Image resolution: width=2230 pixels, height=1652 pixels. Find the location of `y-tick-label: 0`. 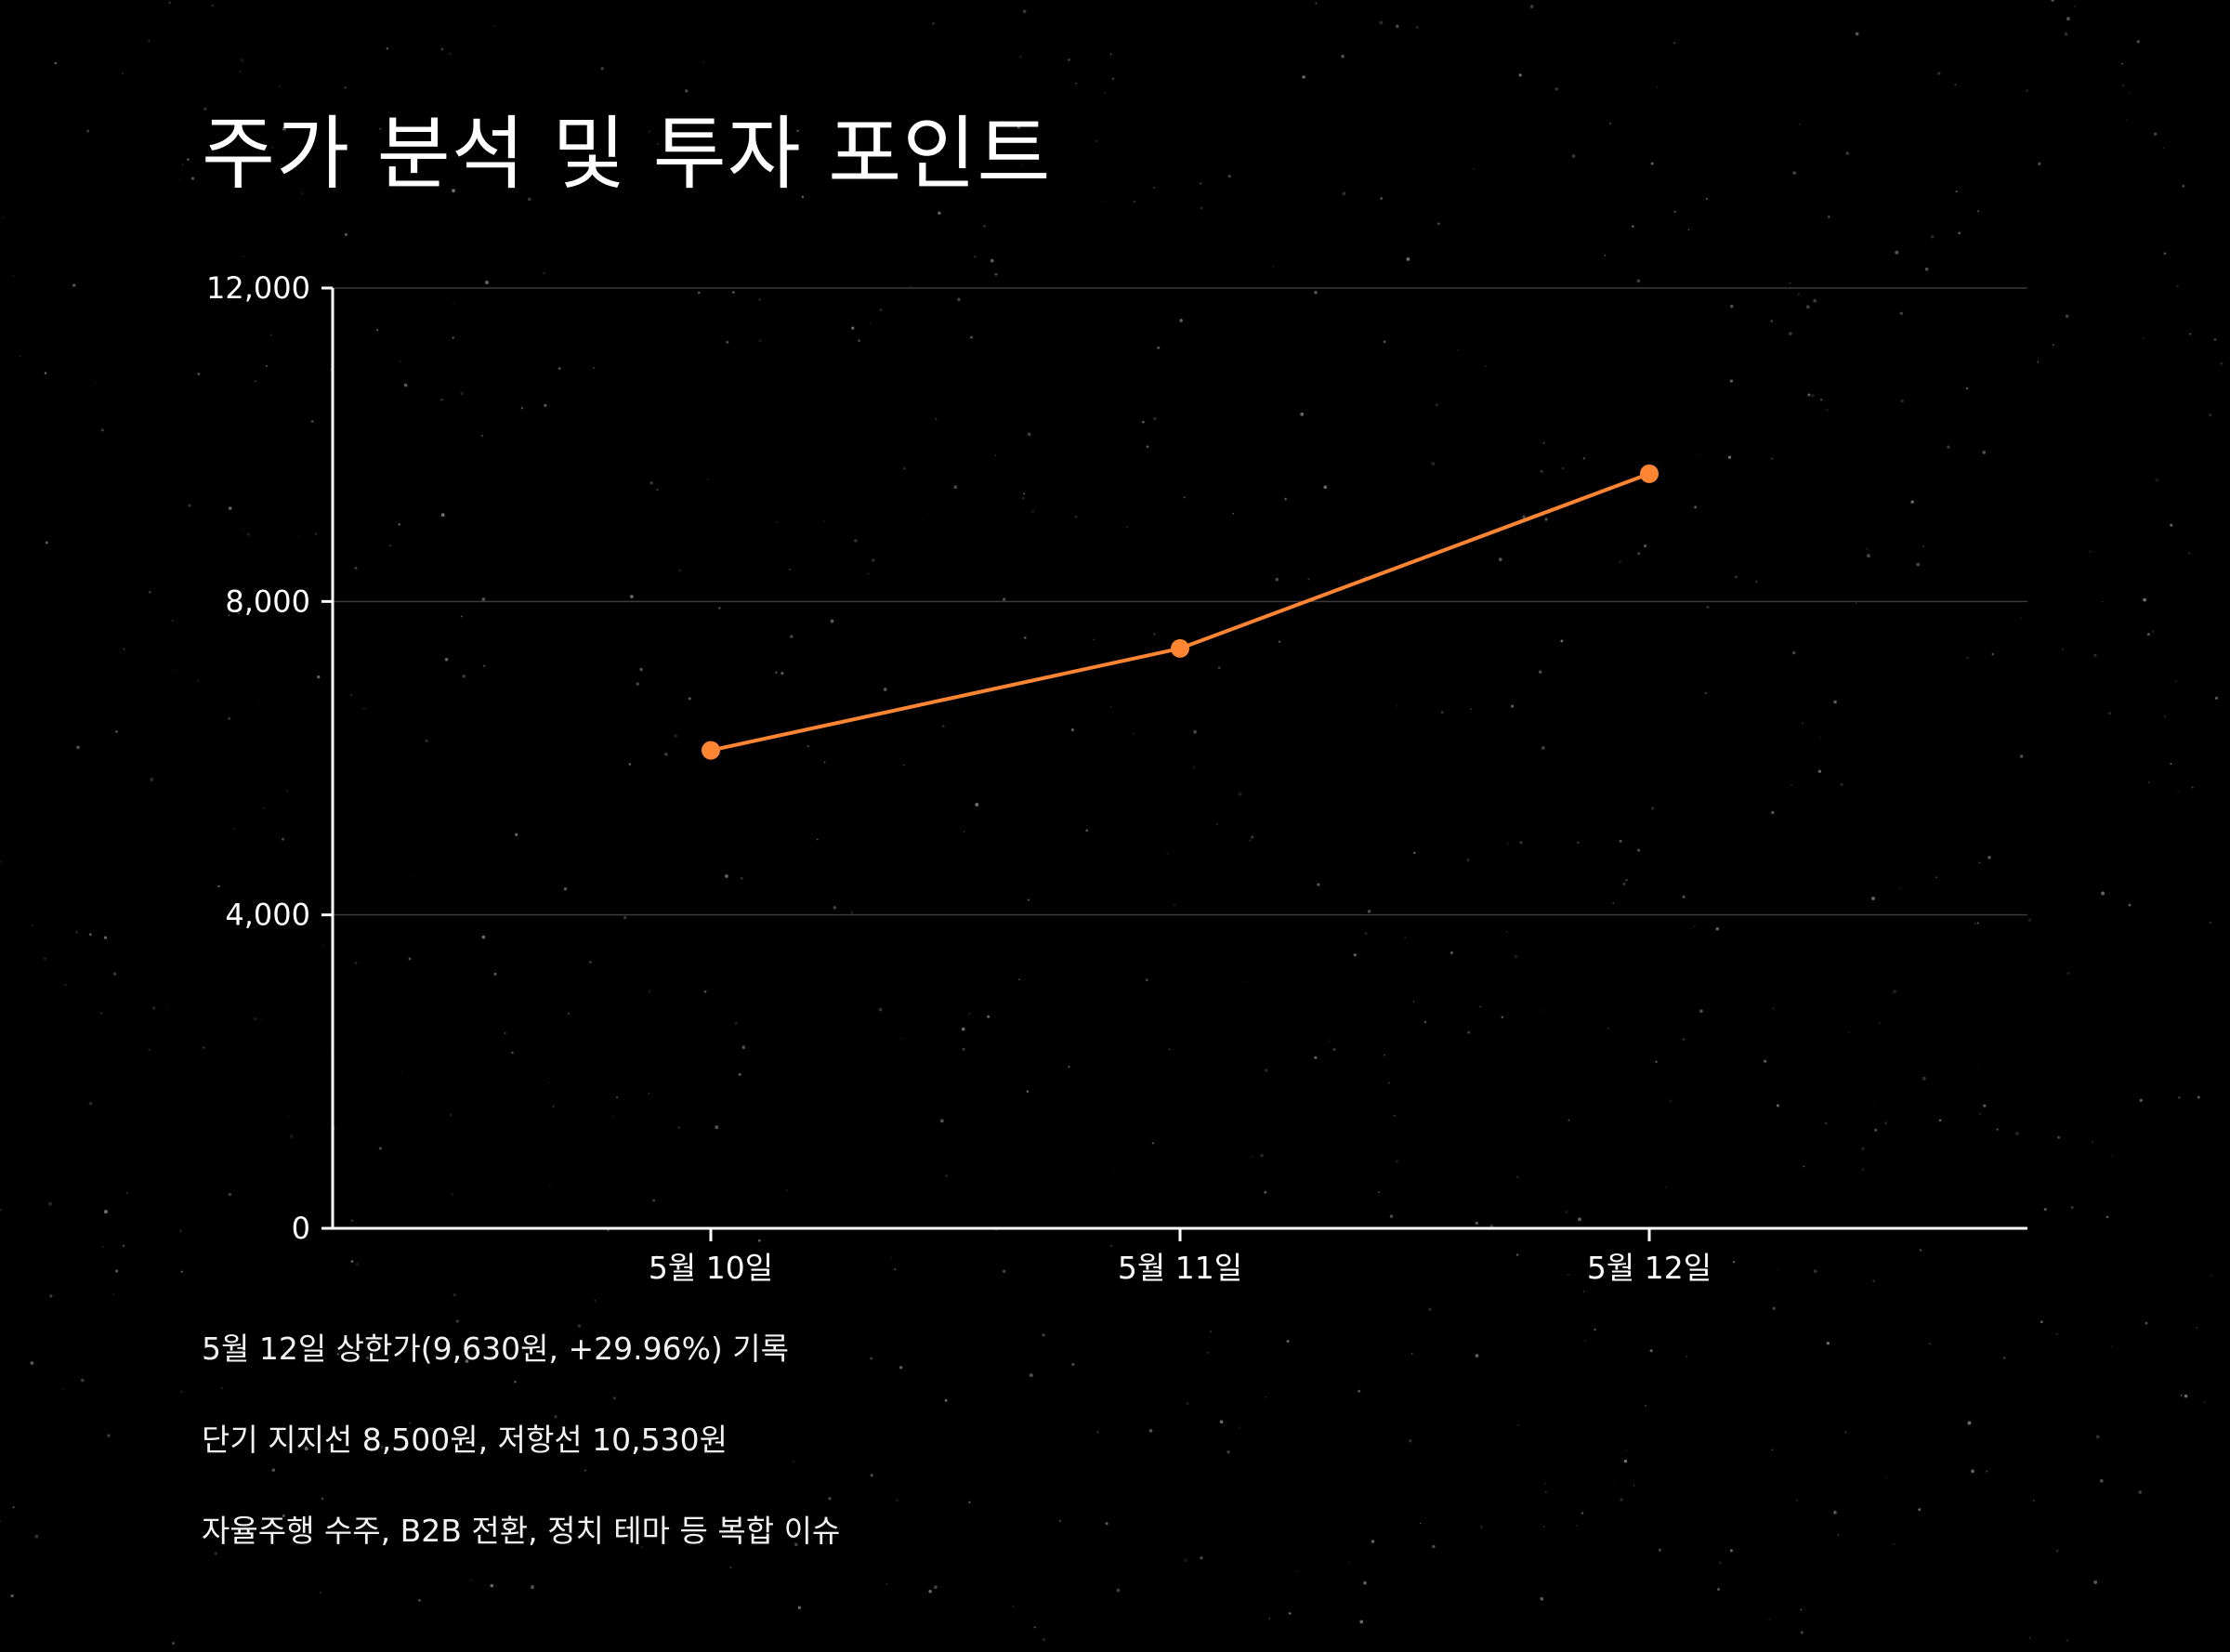

y-tick-label: 0 is located at coordinates (301, 1229).